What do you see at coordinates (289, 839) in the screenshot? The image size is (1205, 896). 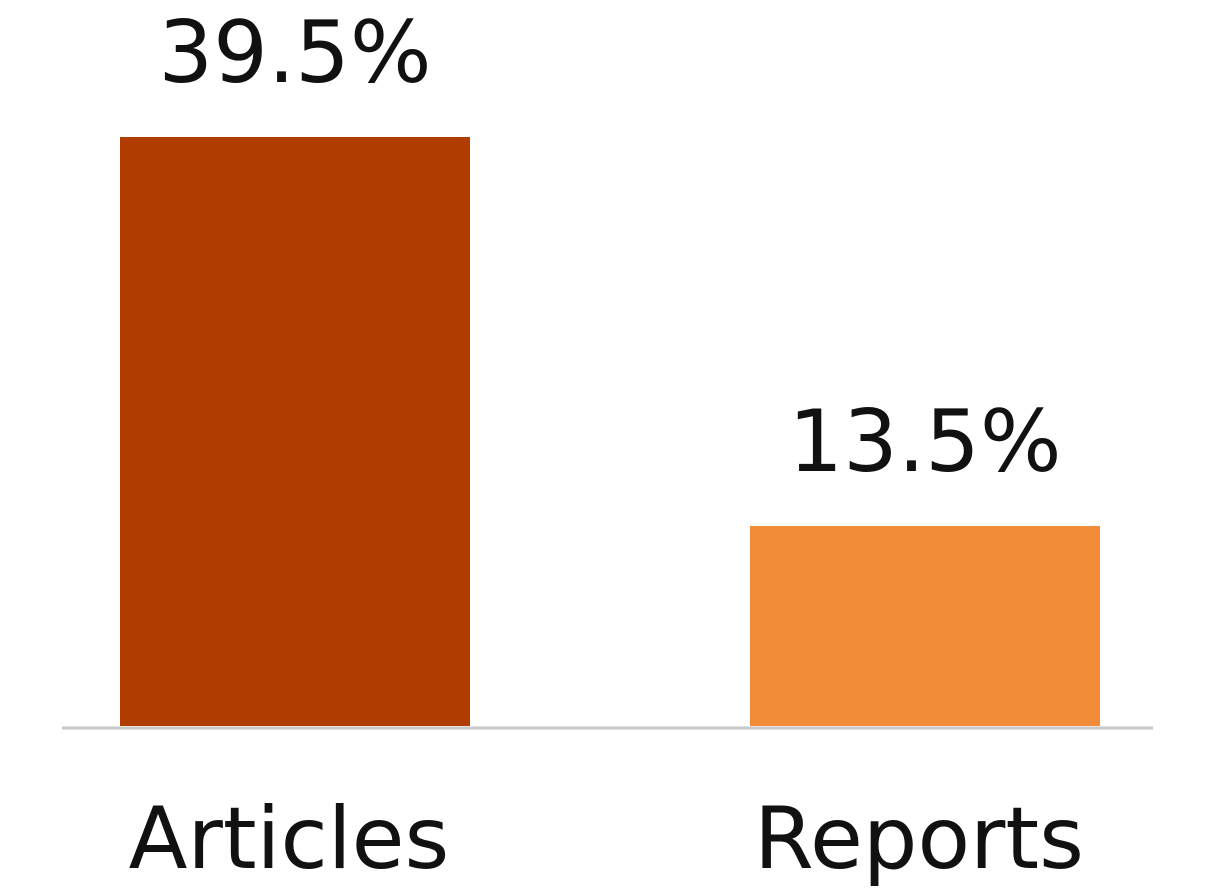 I see `category-label-articles: Articles` at bounding box center [289, 839].